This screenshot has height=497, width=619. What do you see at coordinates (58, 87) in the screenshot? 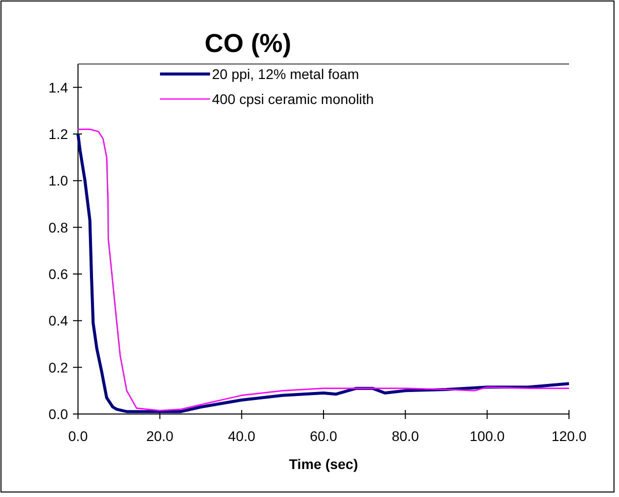
I see `y-tick-label: 1.4` at bounding box center [58, 87].